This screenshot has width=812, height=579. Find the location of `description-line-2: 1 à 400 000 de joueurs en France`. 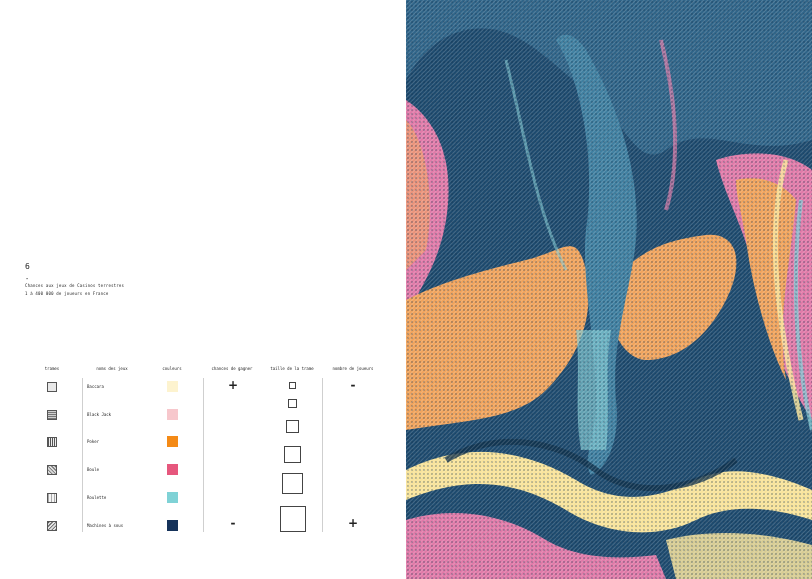

description-line-2: 1 à 400 000 de joueurs en France is located at coordinates (67, 293).